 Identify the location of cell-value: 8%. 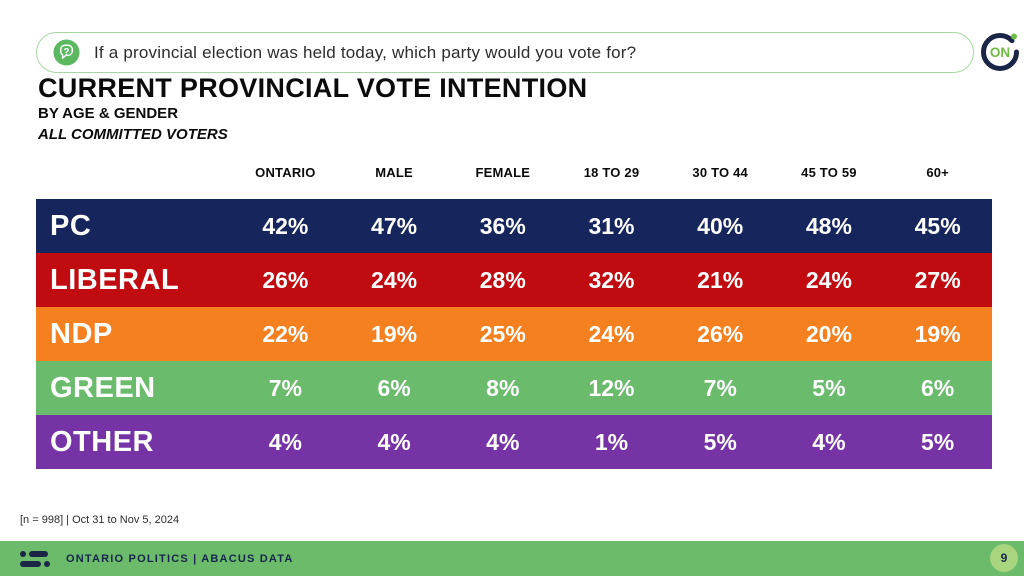
(503, 387).